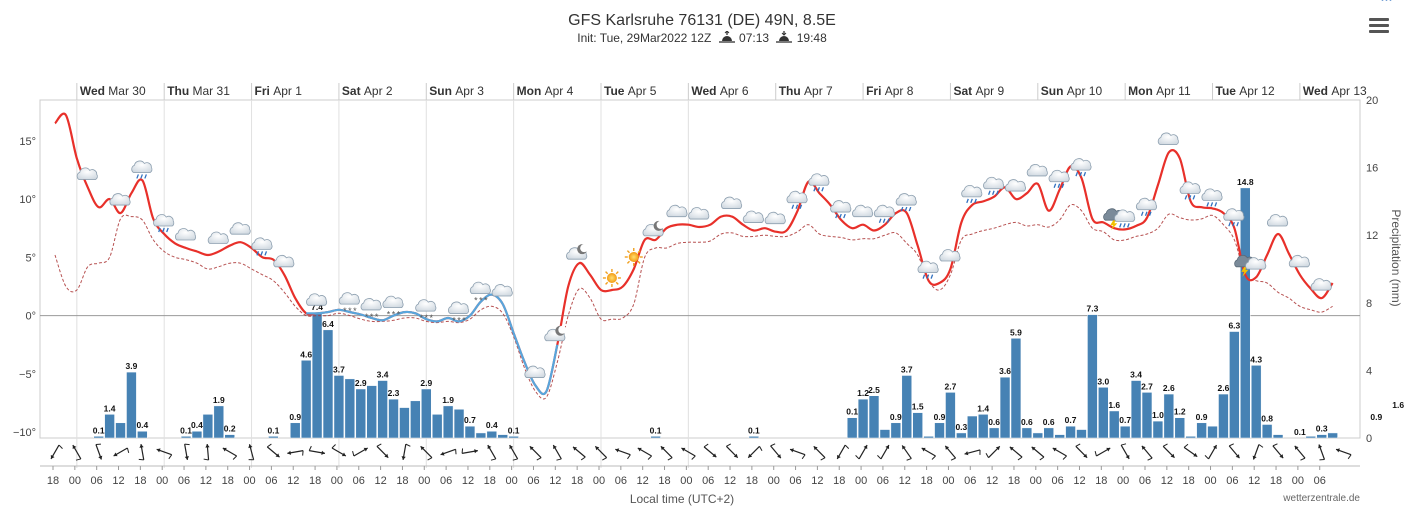 The image size is (1404, 513). I want to click on day-label: Sun Apr 10, so click(1072, 91).